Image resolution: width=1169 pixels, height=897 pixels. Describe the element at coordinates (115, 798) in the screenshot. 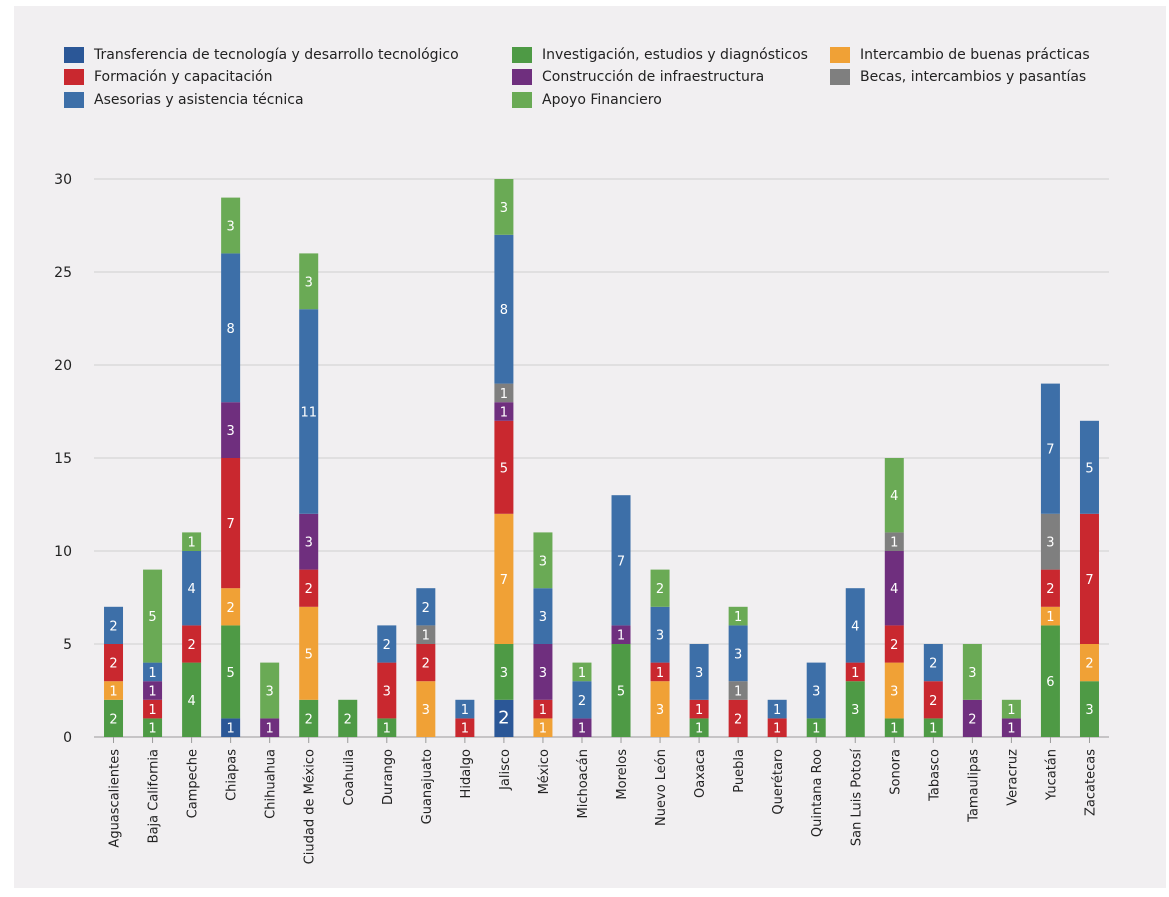

I see `x-tick-label: Aguascalientes` at that location.